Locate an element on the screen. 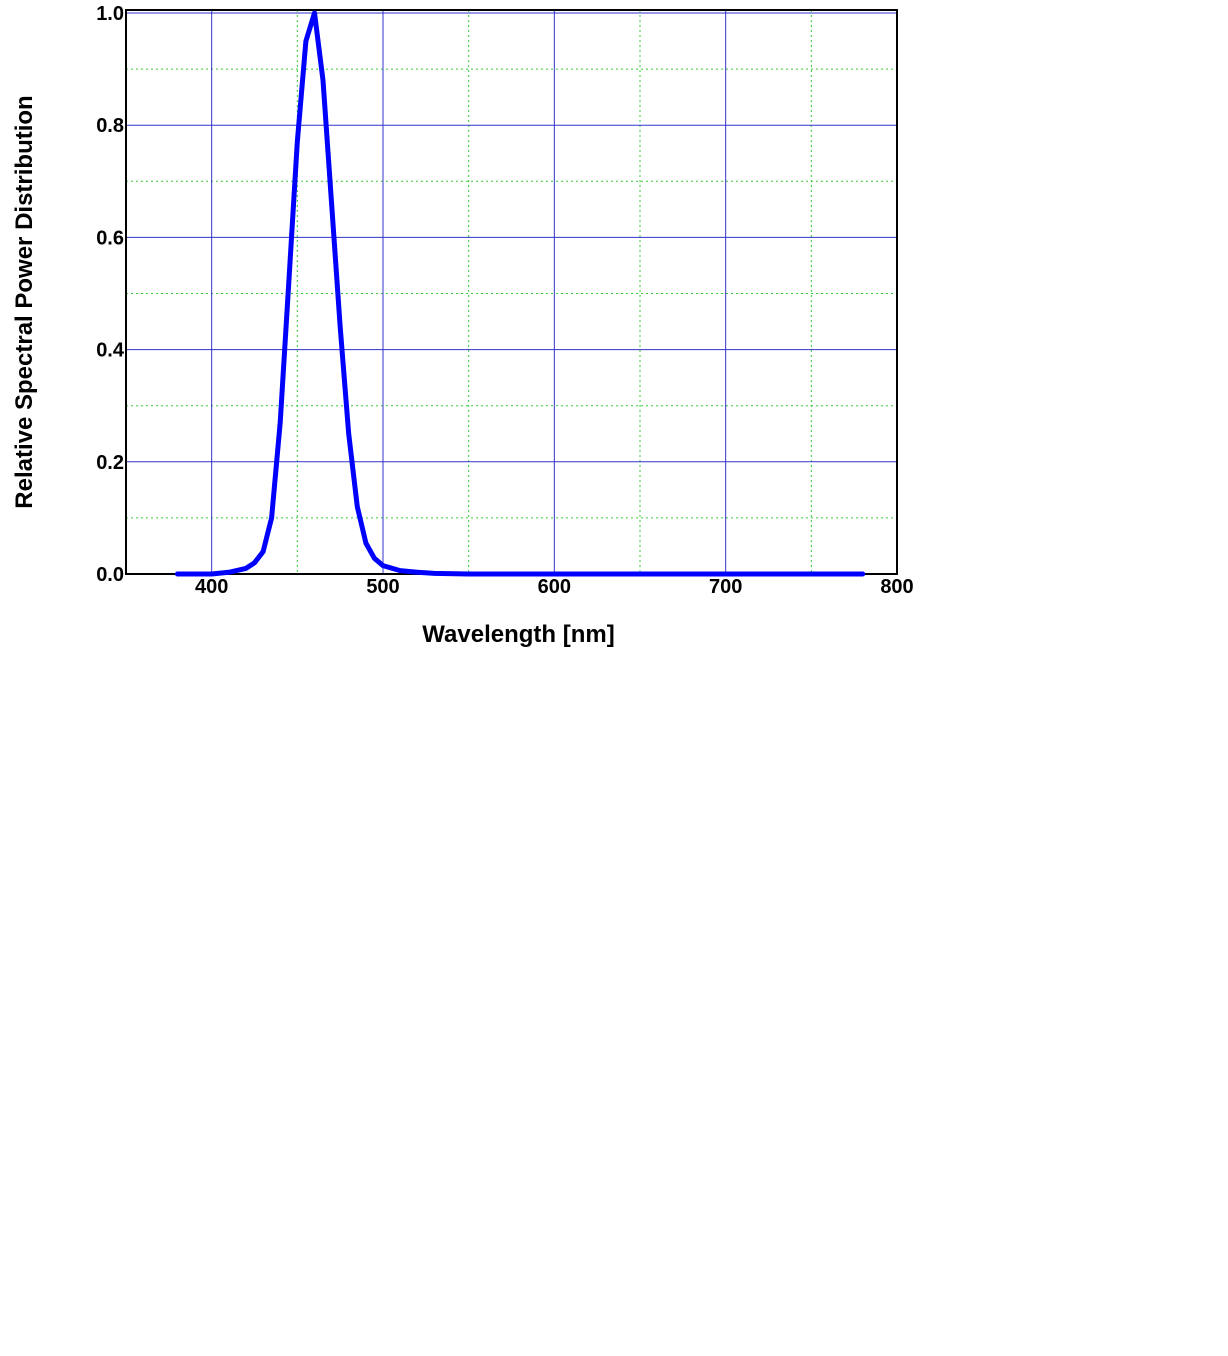  x-tick-label: 700 is located at coordinates (725, 587).